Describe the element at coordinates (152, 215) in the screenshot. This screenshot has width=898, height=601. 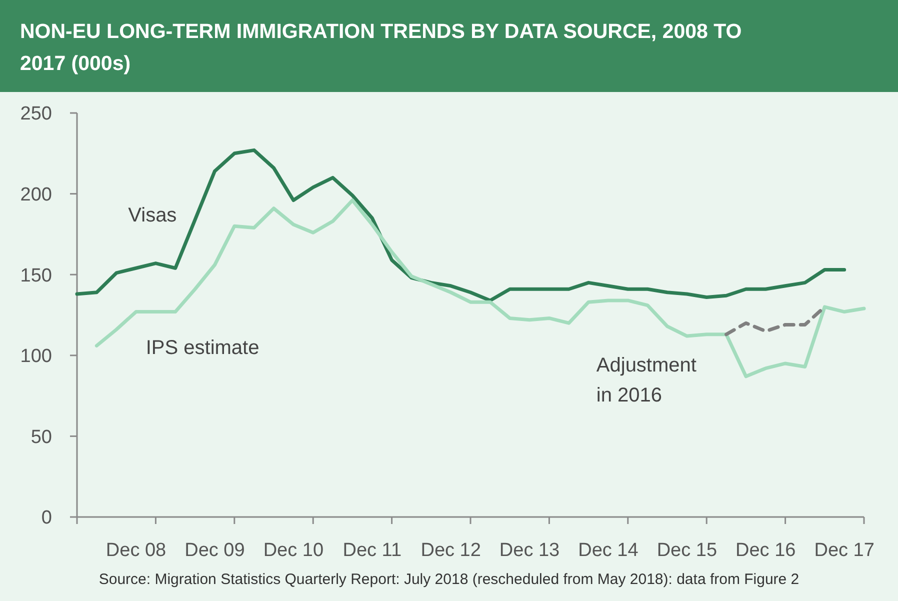
I see `series-label: Visas` at that location.